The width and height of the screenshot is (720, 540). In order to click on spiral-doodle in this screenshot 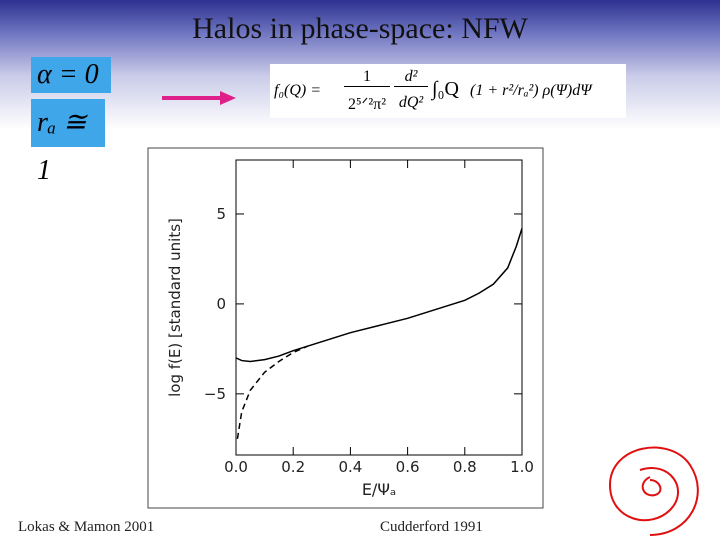, I will do `click(653, 491)`.